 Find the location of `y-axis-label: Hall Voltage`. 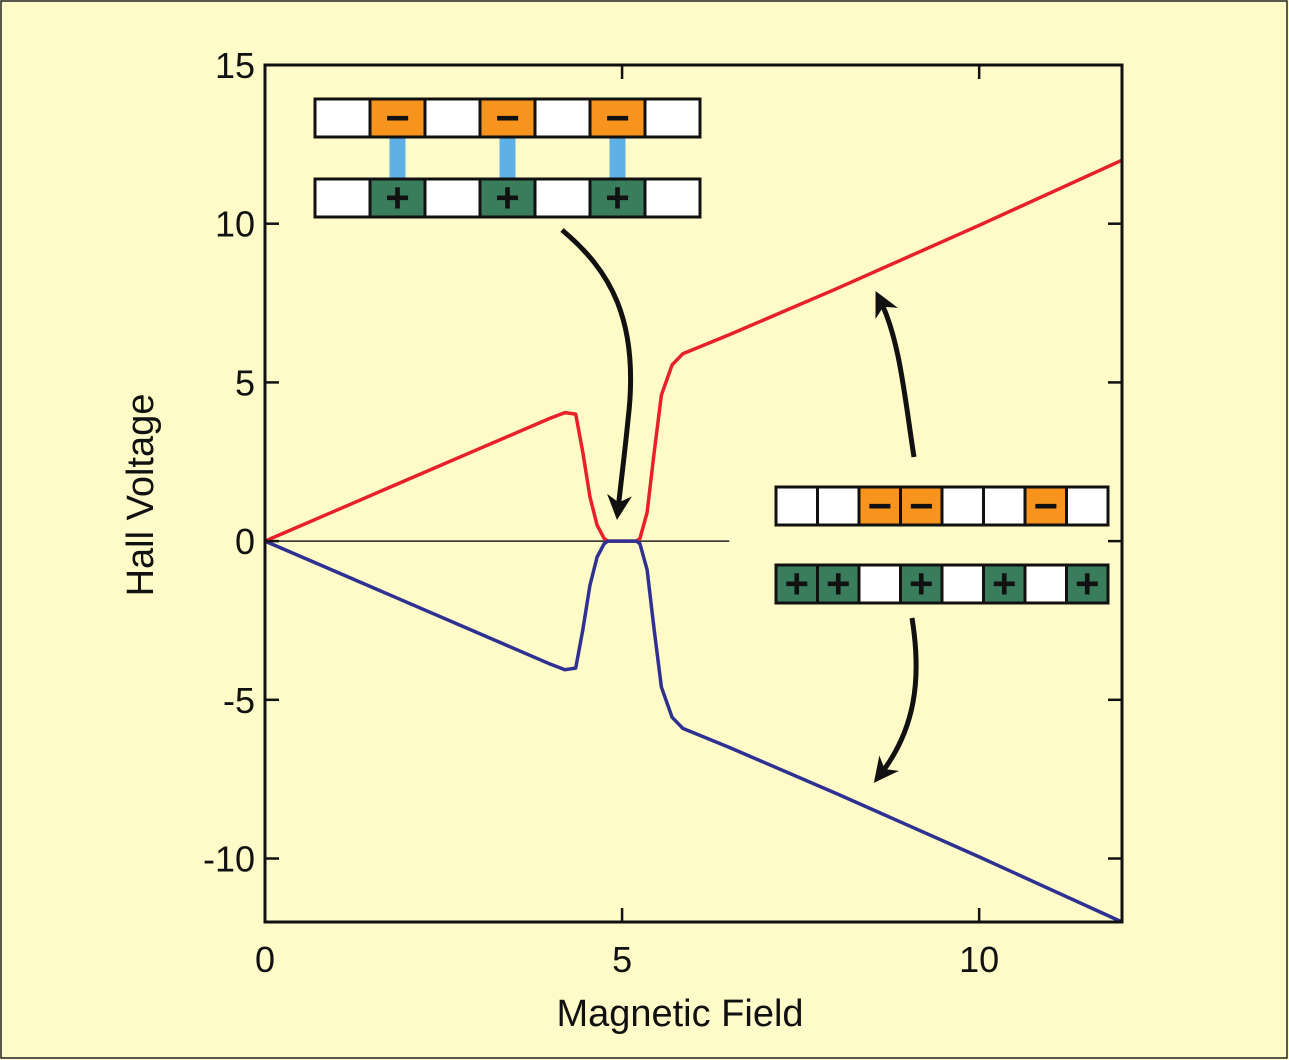

y-axis-label: Hall Voltage is located at coordinates (141, 495).